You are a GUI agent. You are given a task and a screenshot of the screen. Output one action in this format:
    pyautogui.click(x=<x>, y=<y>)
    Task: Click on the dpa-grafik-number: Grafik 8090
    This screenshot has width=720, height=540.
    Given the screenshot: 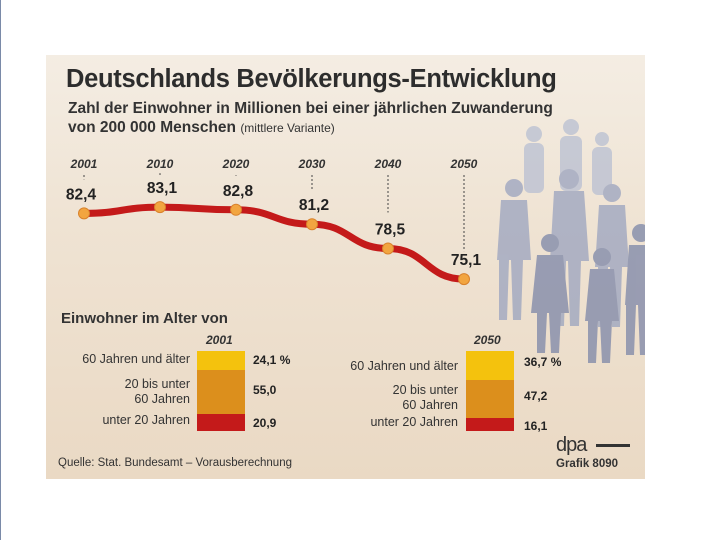 What is the action you would take?
    pyautogui.click(x=587, y=464)
    